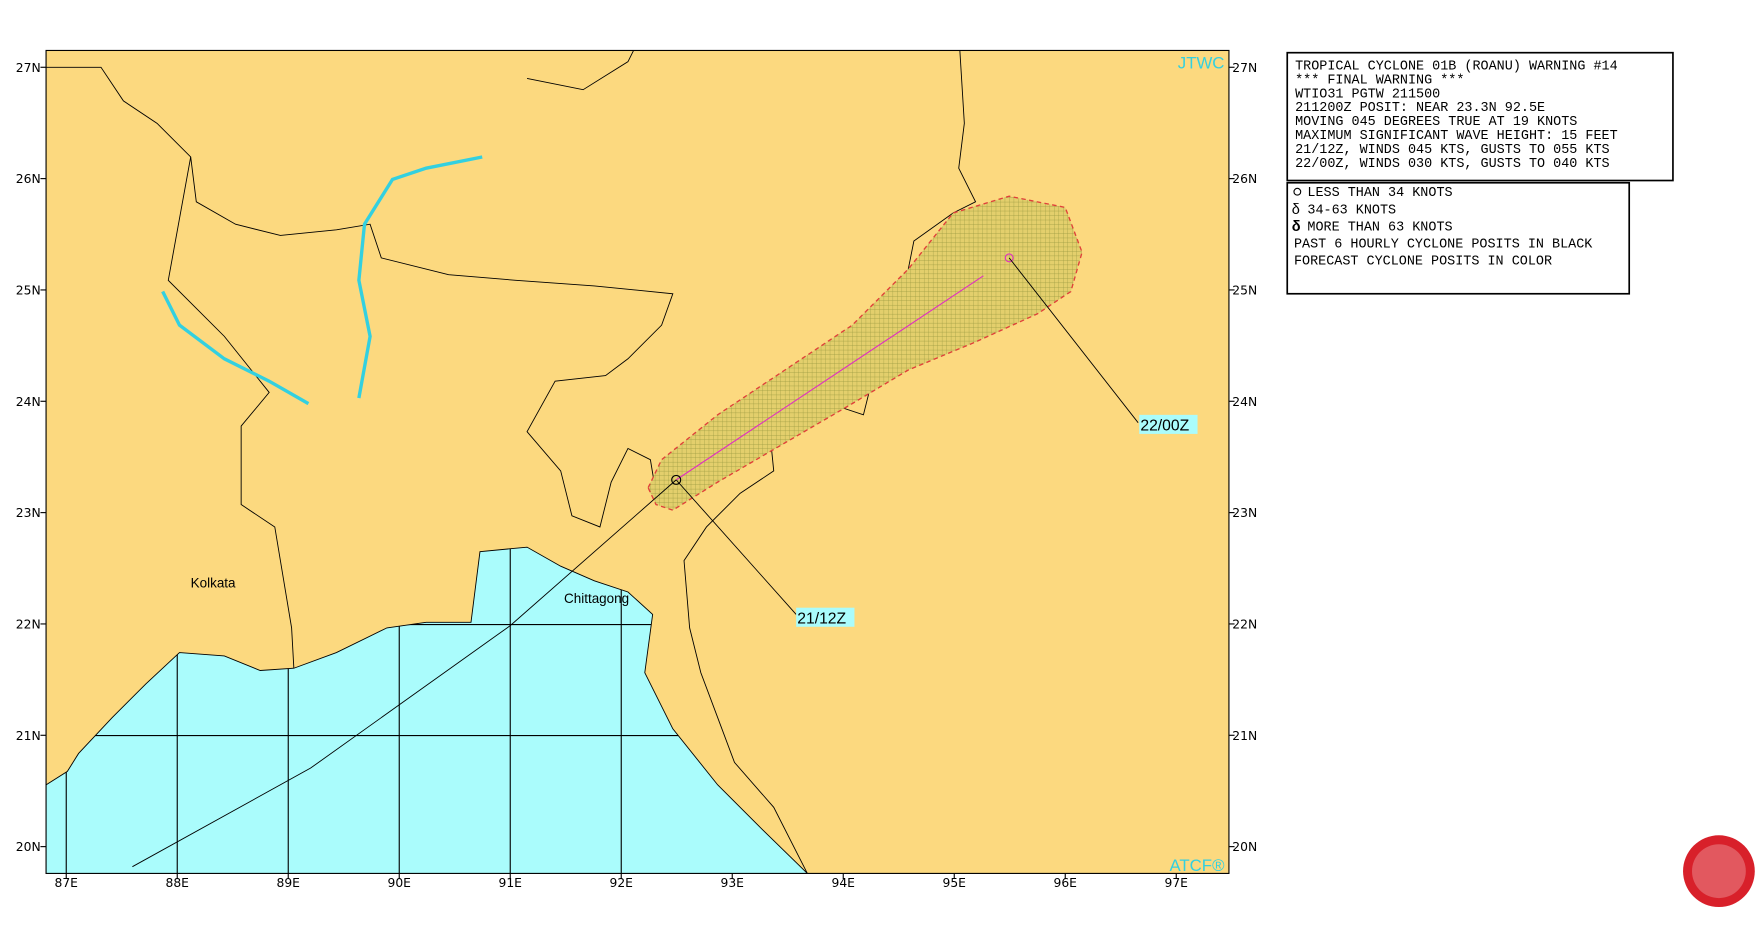  What do you see at coordinates (1456, 67) in the screenshot?
I see `warning-line: TROPICAL CYCLONE 01B (ROANU) WARNING #14` at bounding box center [1456, 67].